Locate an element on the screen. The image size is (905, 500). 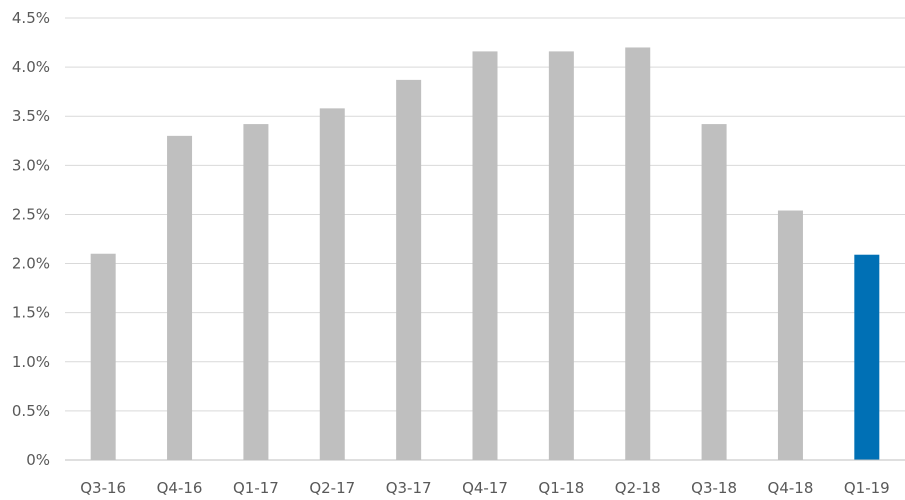
y-tick-label: 1.0% is located at coordinates (31, 362).